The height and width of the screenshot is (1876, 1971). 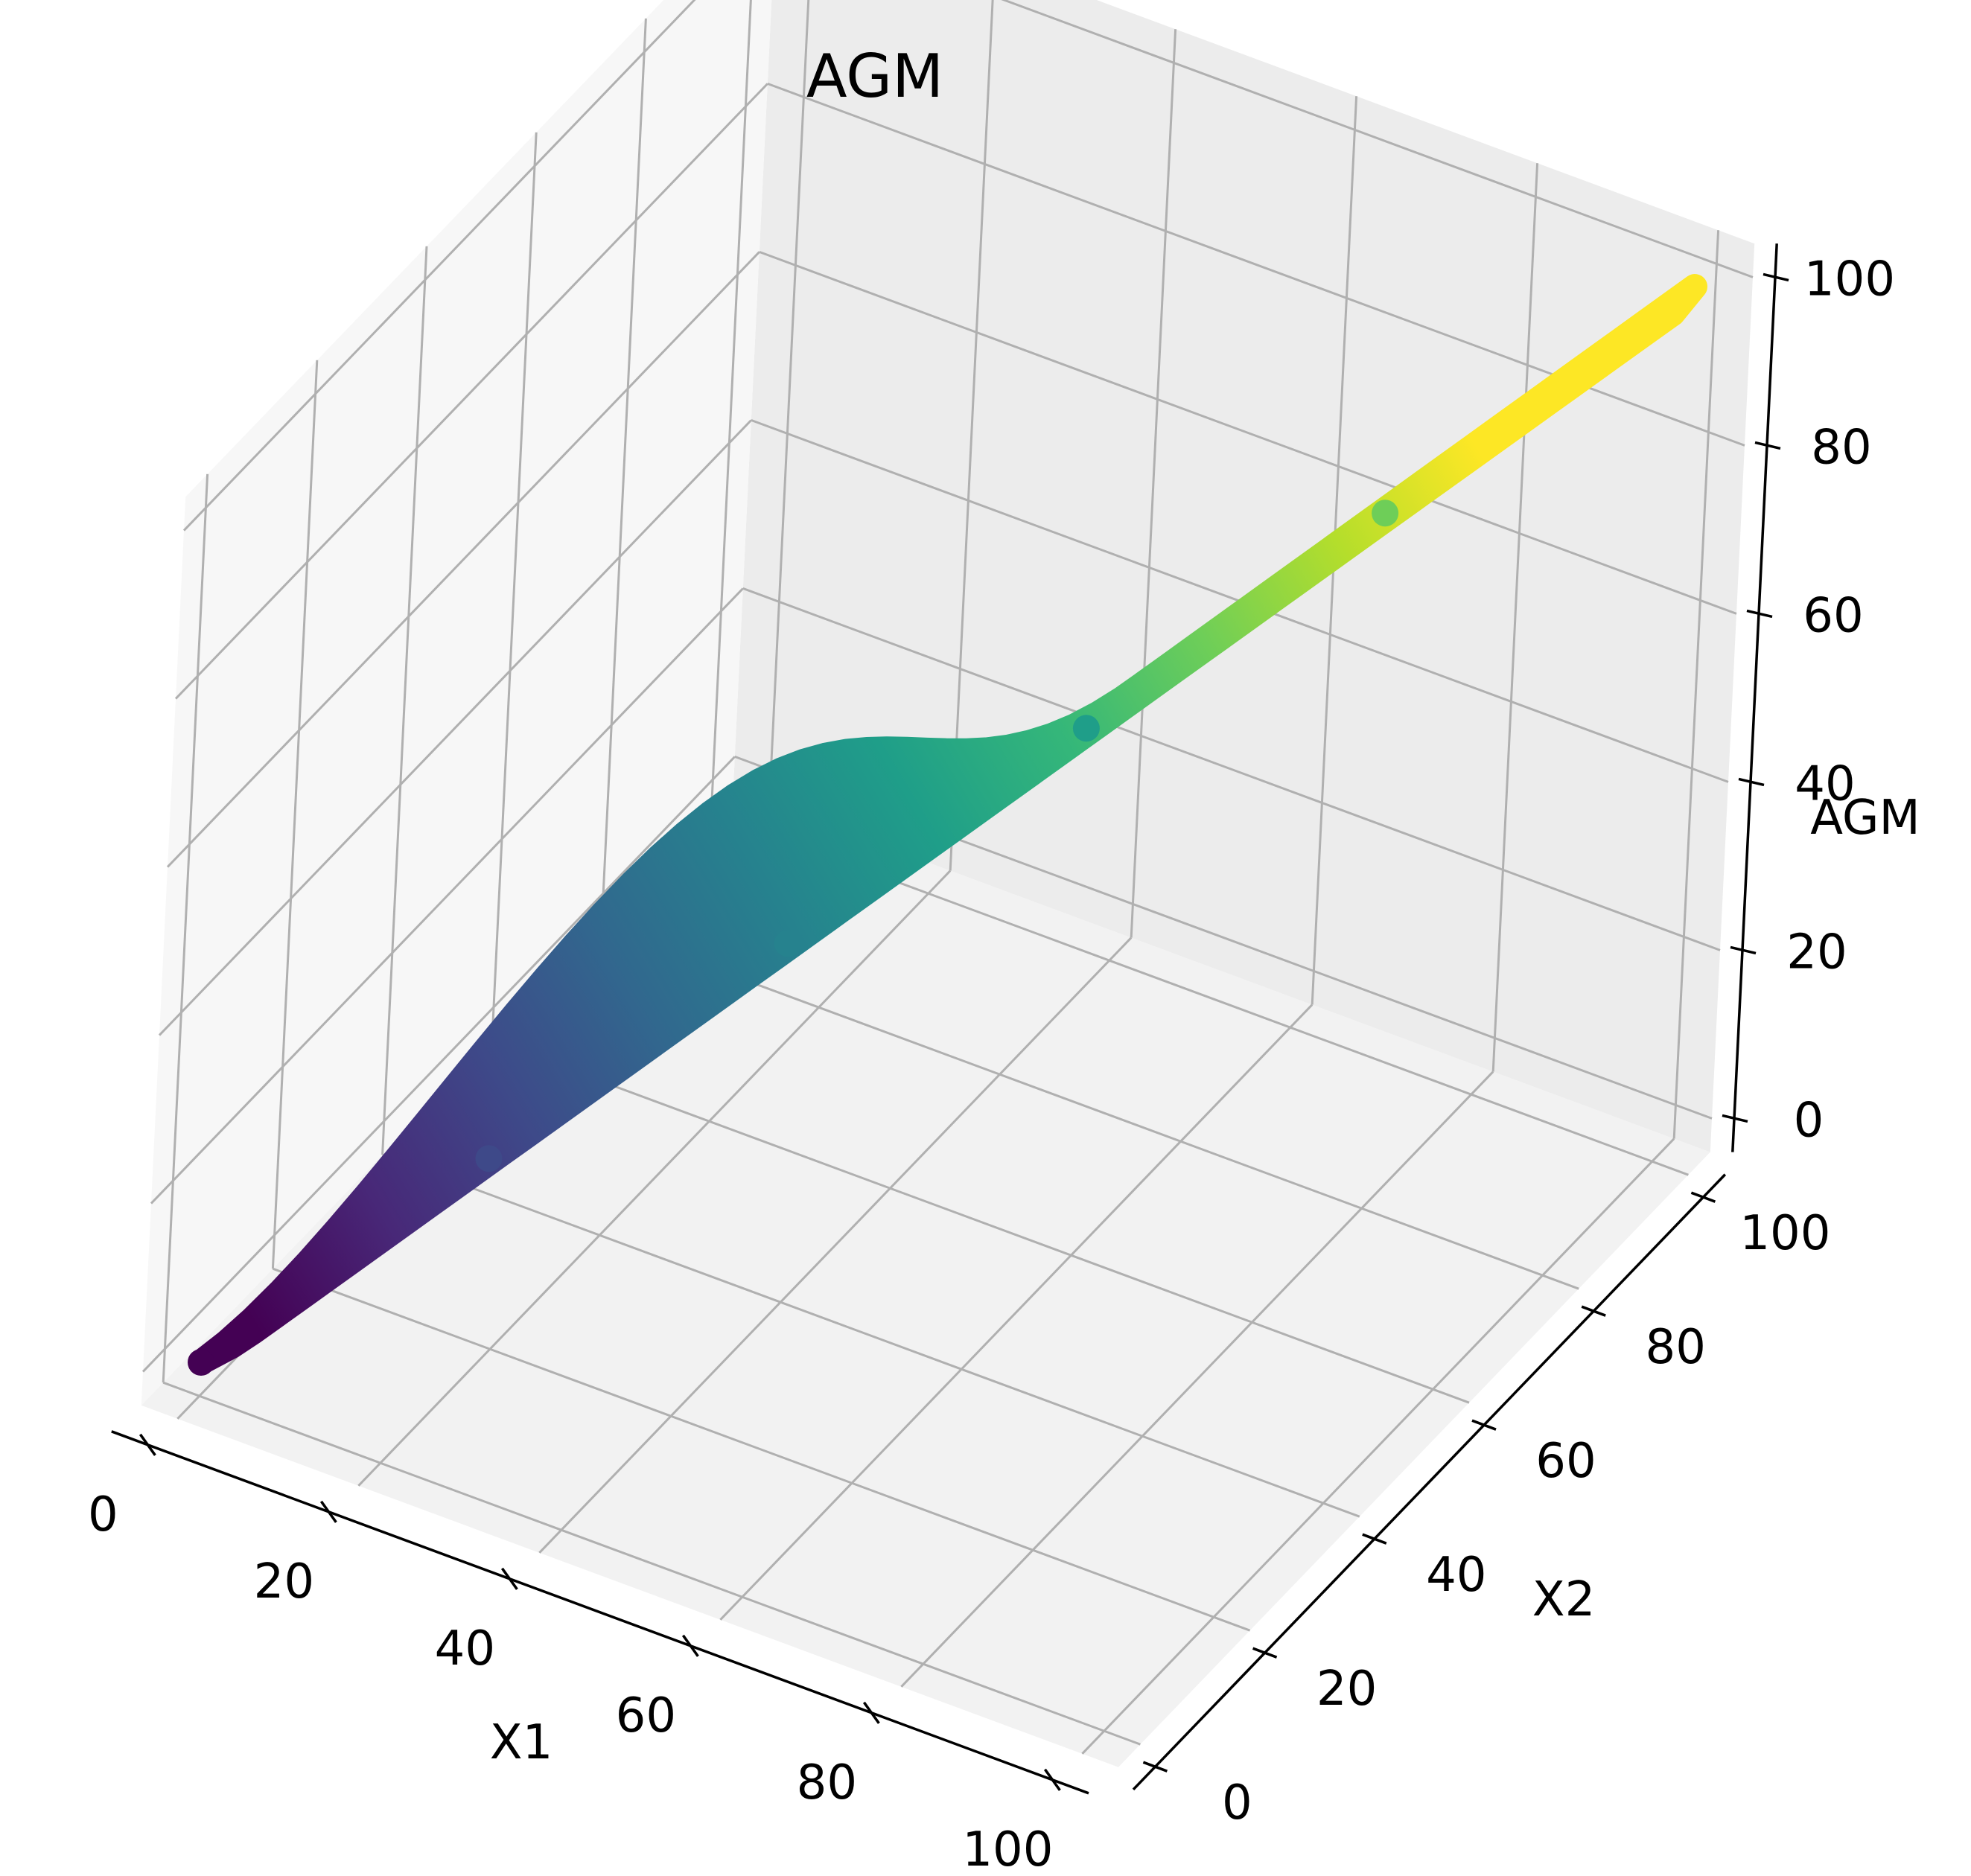 I want to click on chart-title: AGM, so click(x=874, y=77).